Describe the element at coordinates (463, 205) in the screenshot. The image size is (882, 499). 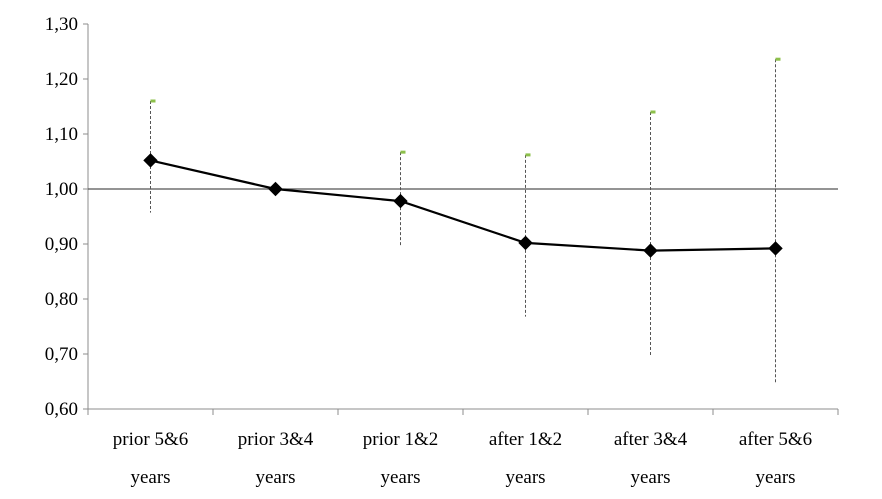
I see `series-line` at that location.